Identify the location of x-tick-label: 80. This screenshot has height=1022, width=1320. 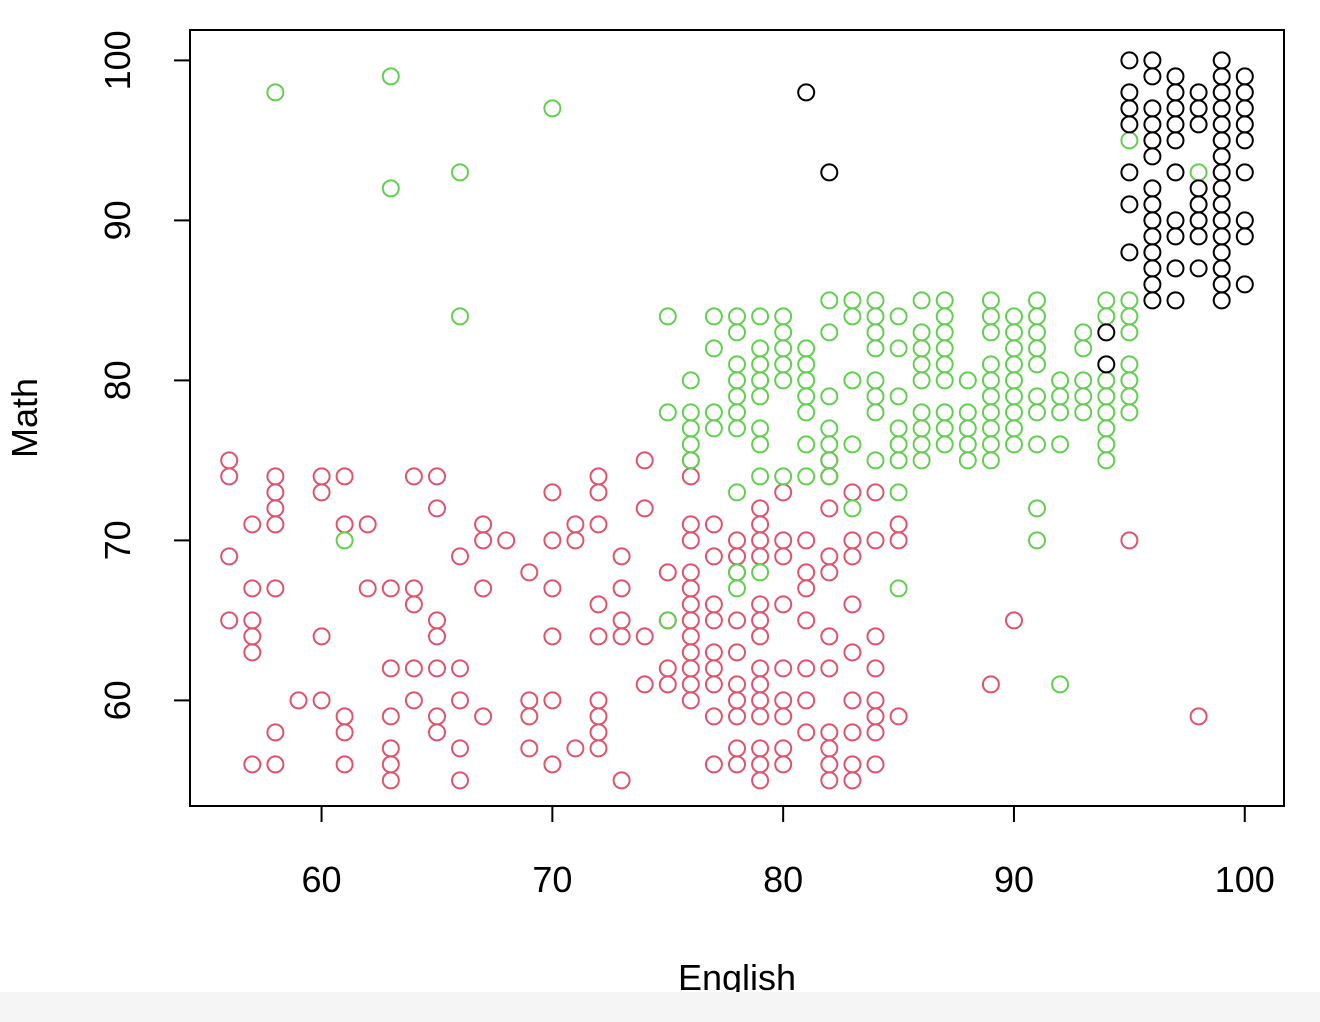
(783, 879).